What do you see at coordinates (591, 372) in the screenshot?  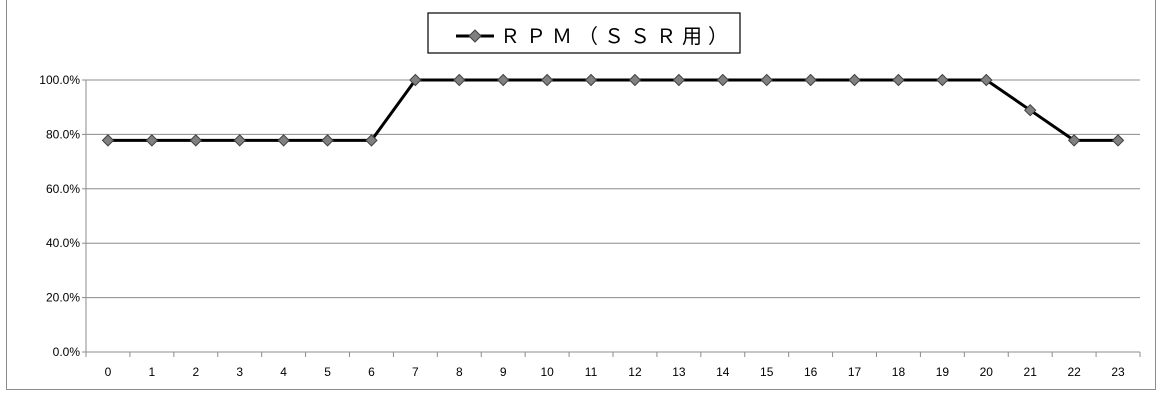 I see `x-tick-label: 11` at bounding box center [591, 372].